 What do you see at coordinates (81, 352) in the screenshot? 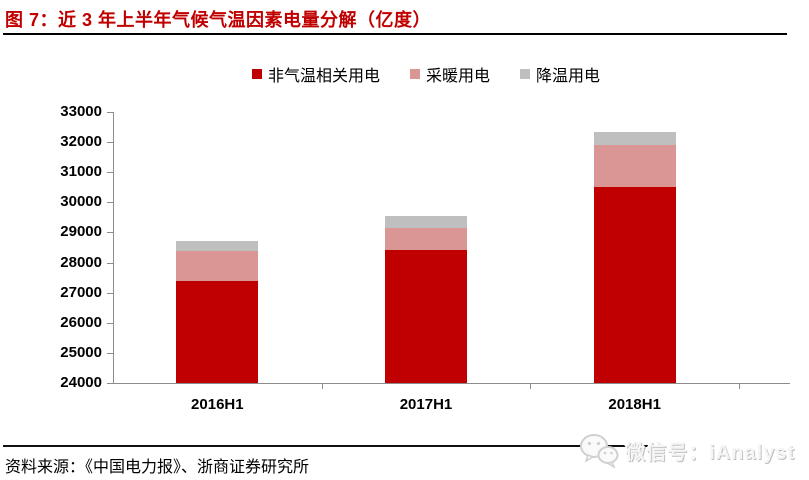
I see `y-axis-label: 25000` at bounding box center [81, 352].